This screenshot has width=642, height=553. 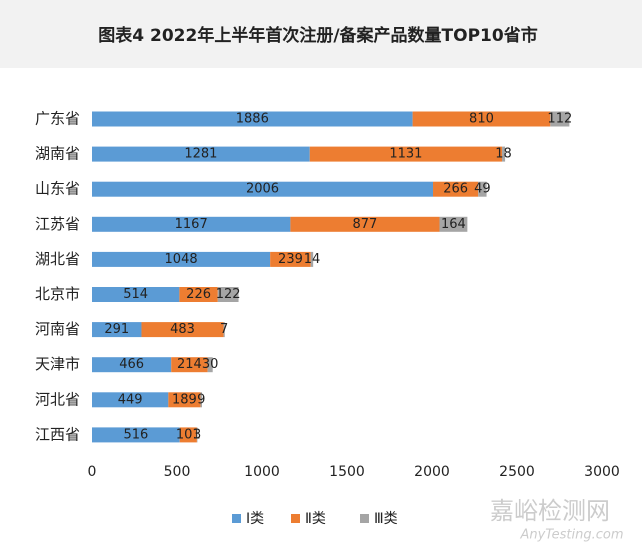 What do you see at coordinates (57, 224) in the screenshot?
I see `y-tick-label: 江苏省` at bounding box center [57, 224].